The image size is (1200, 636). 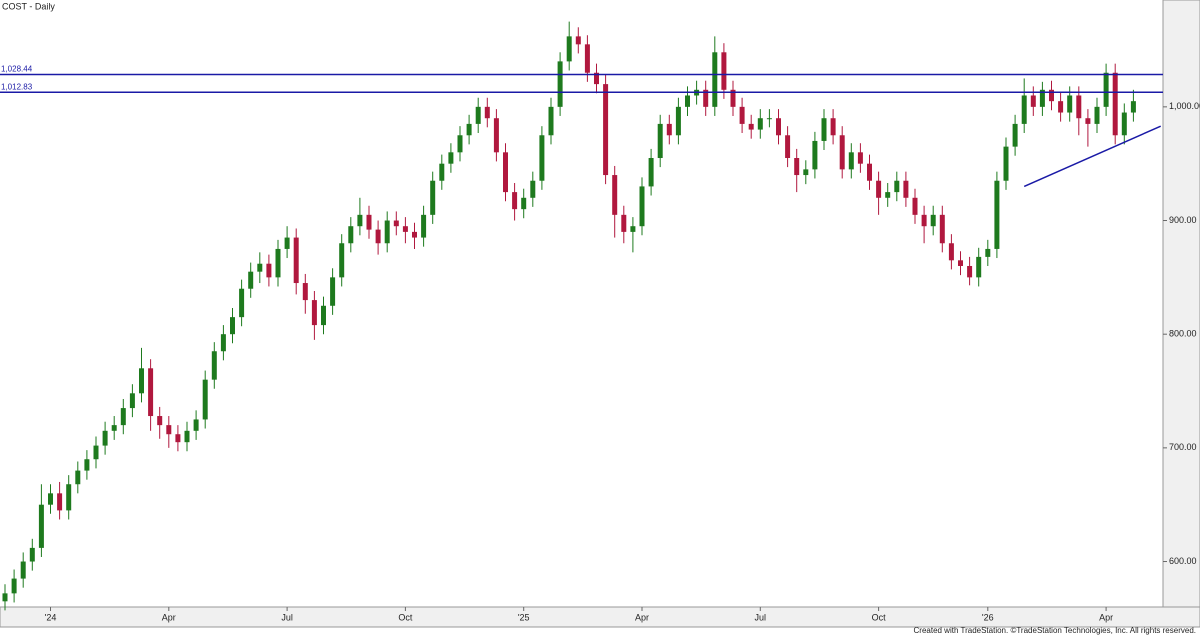 What do you see at coordinates (1092, 156) in the screenshot?
I see `trendline` at bounding box center [1092, 156].